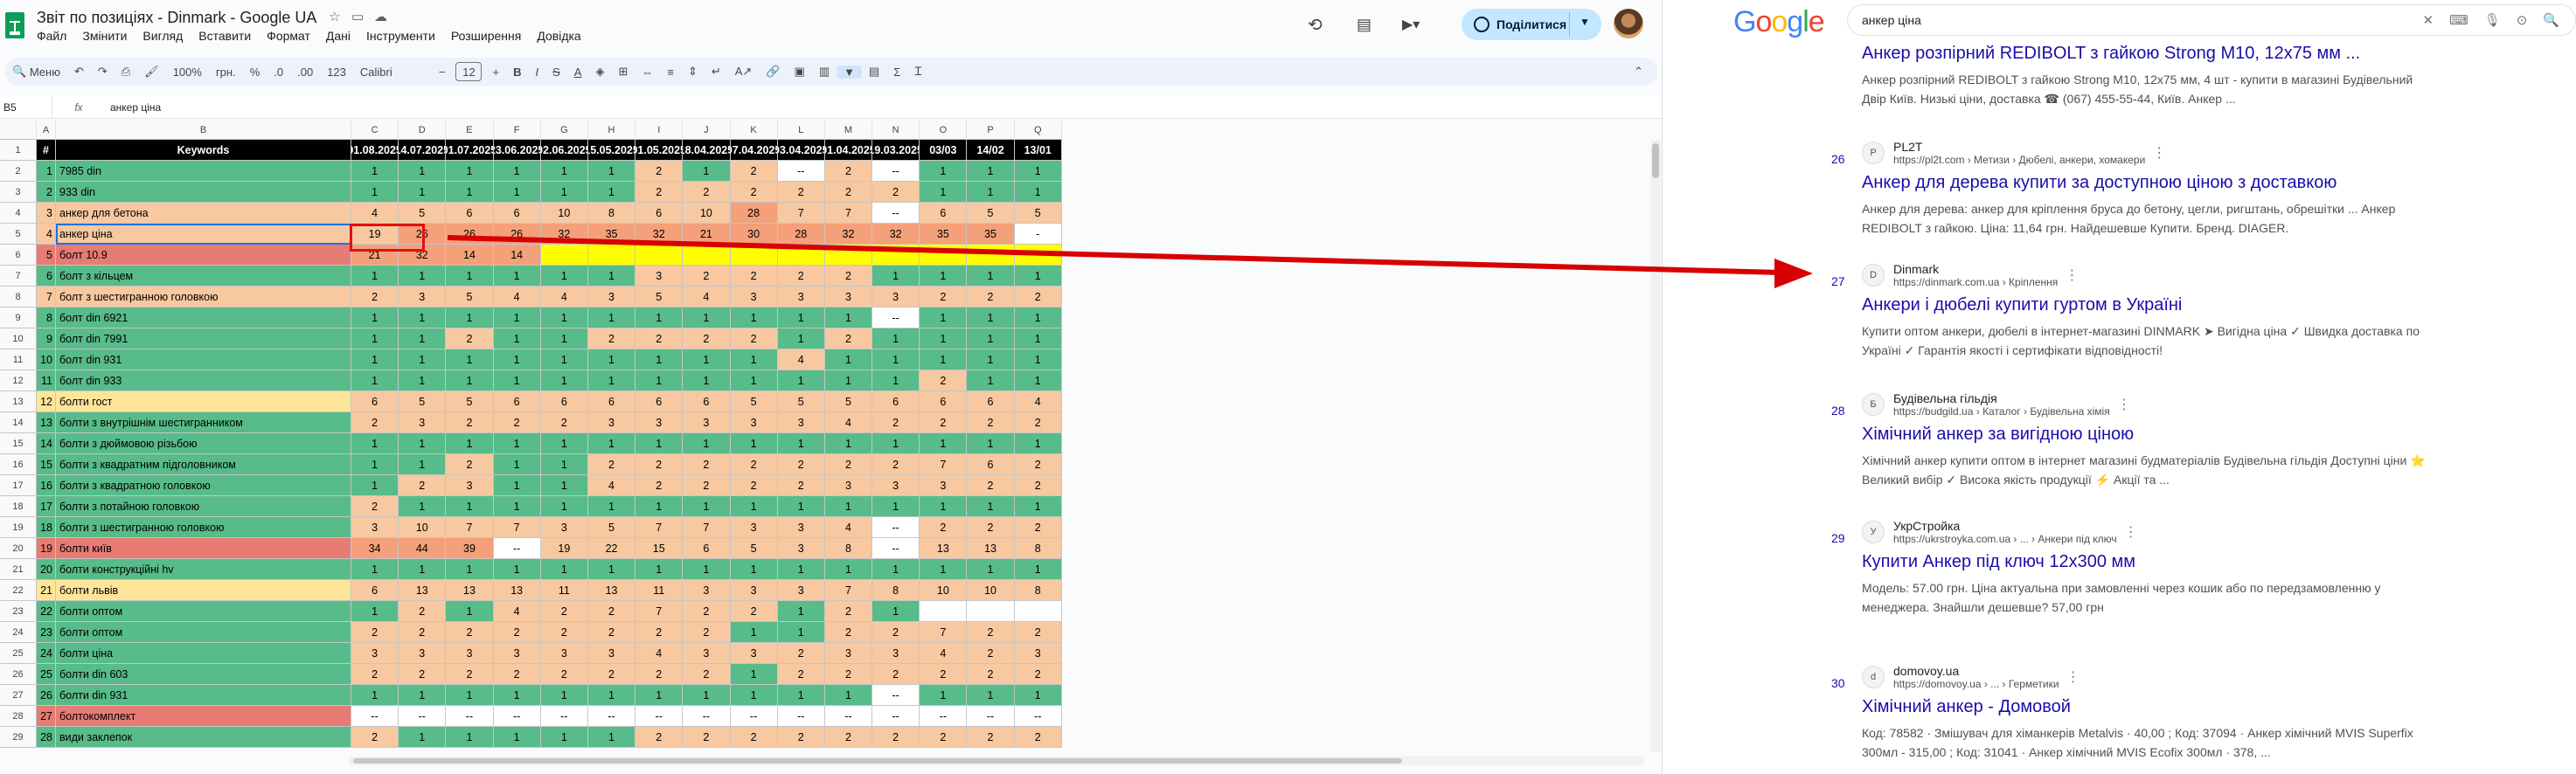  What do you see at coordinates (18, 569) in the screenshot?
I see `row-number: 21` at bounding box center [18, 569].